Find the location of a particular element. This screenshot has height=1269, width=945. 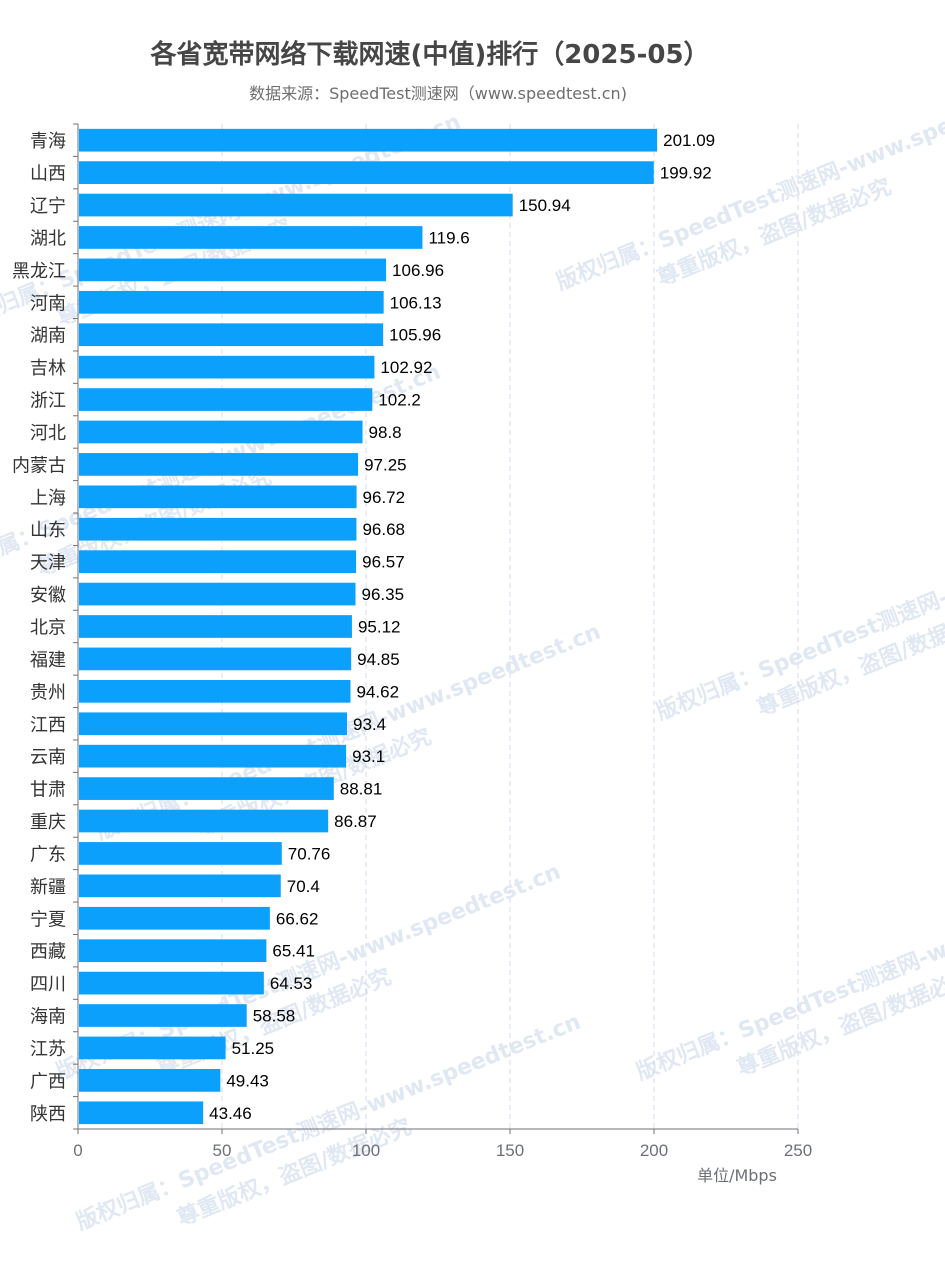

value-label: 201.09 is located at coordinates (689, 140).